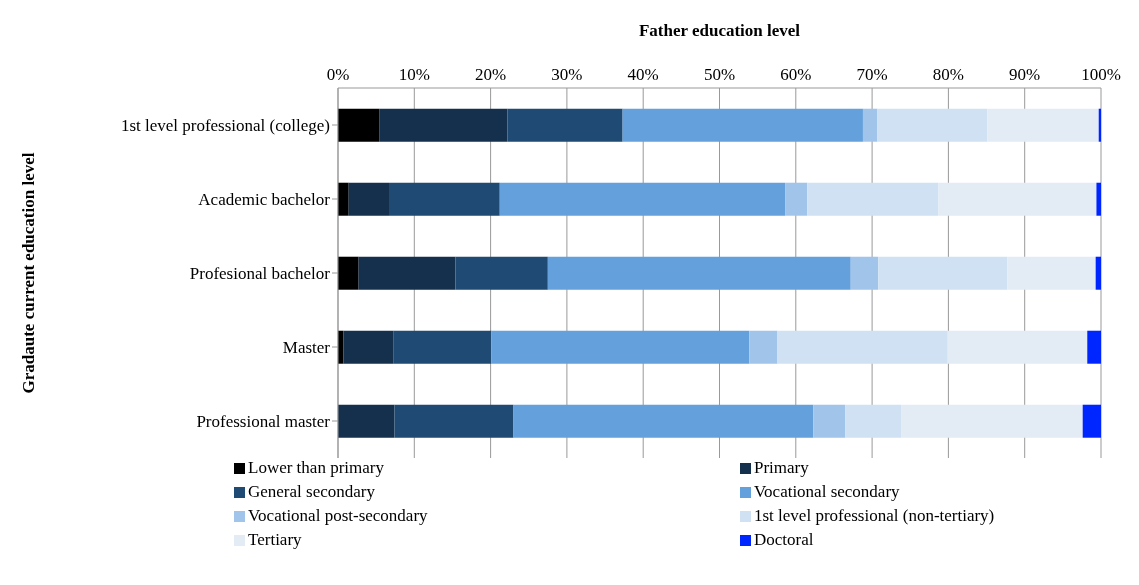  I want to click on x-tick-label: 30%, so click(567, 74).